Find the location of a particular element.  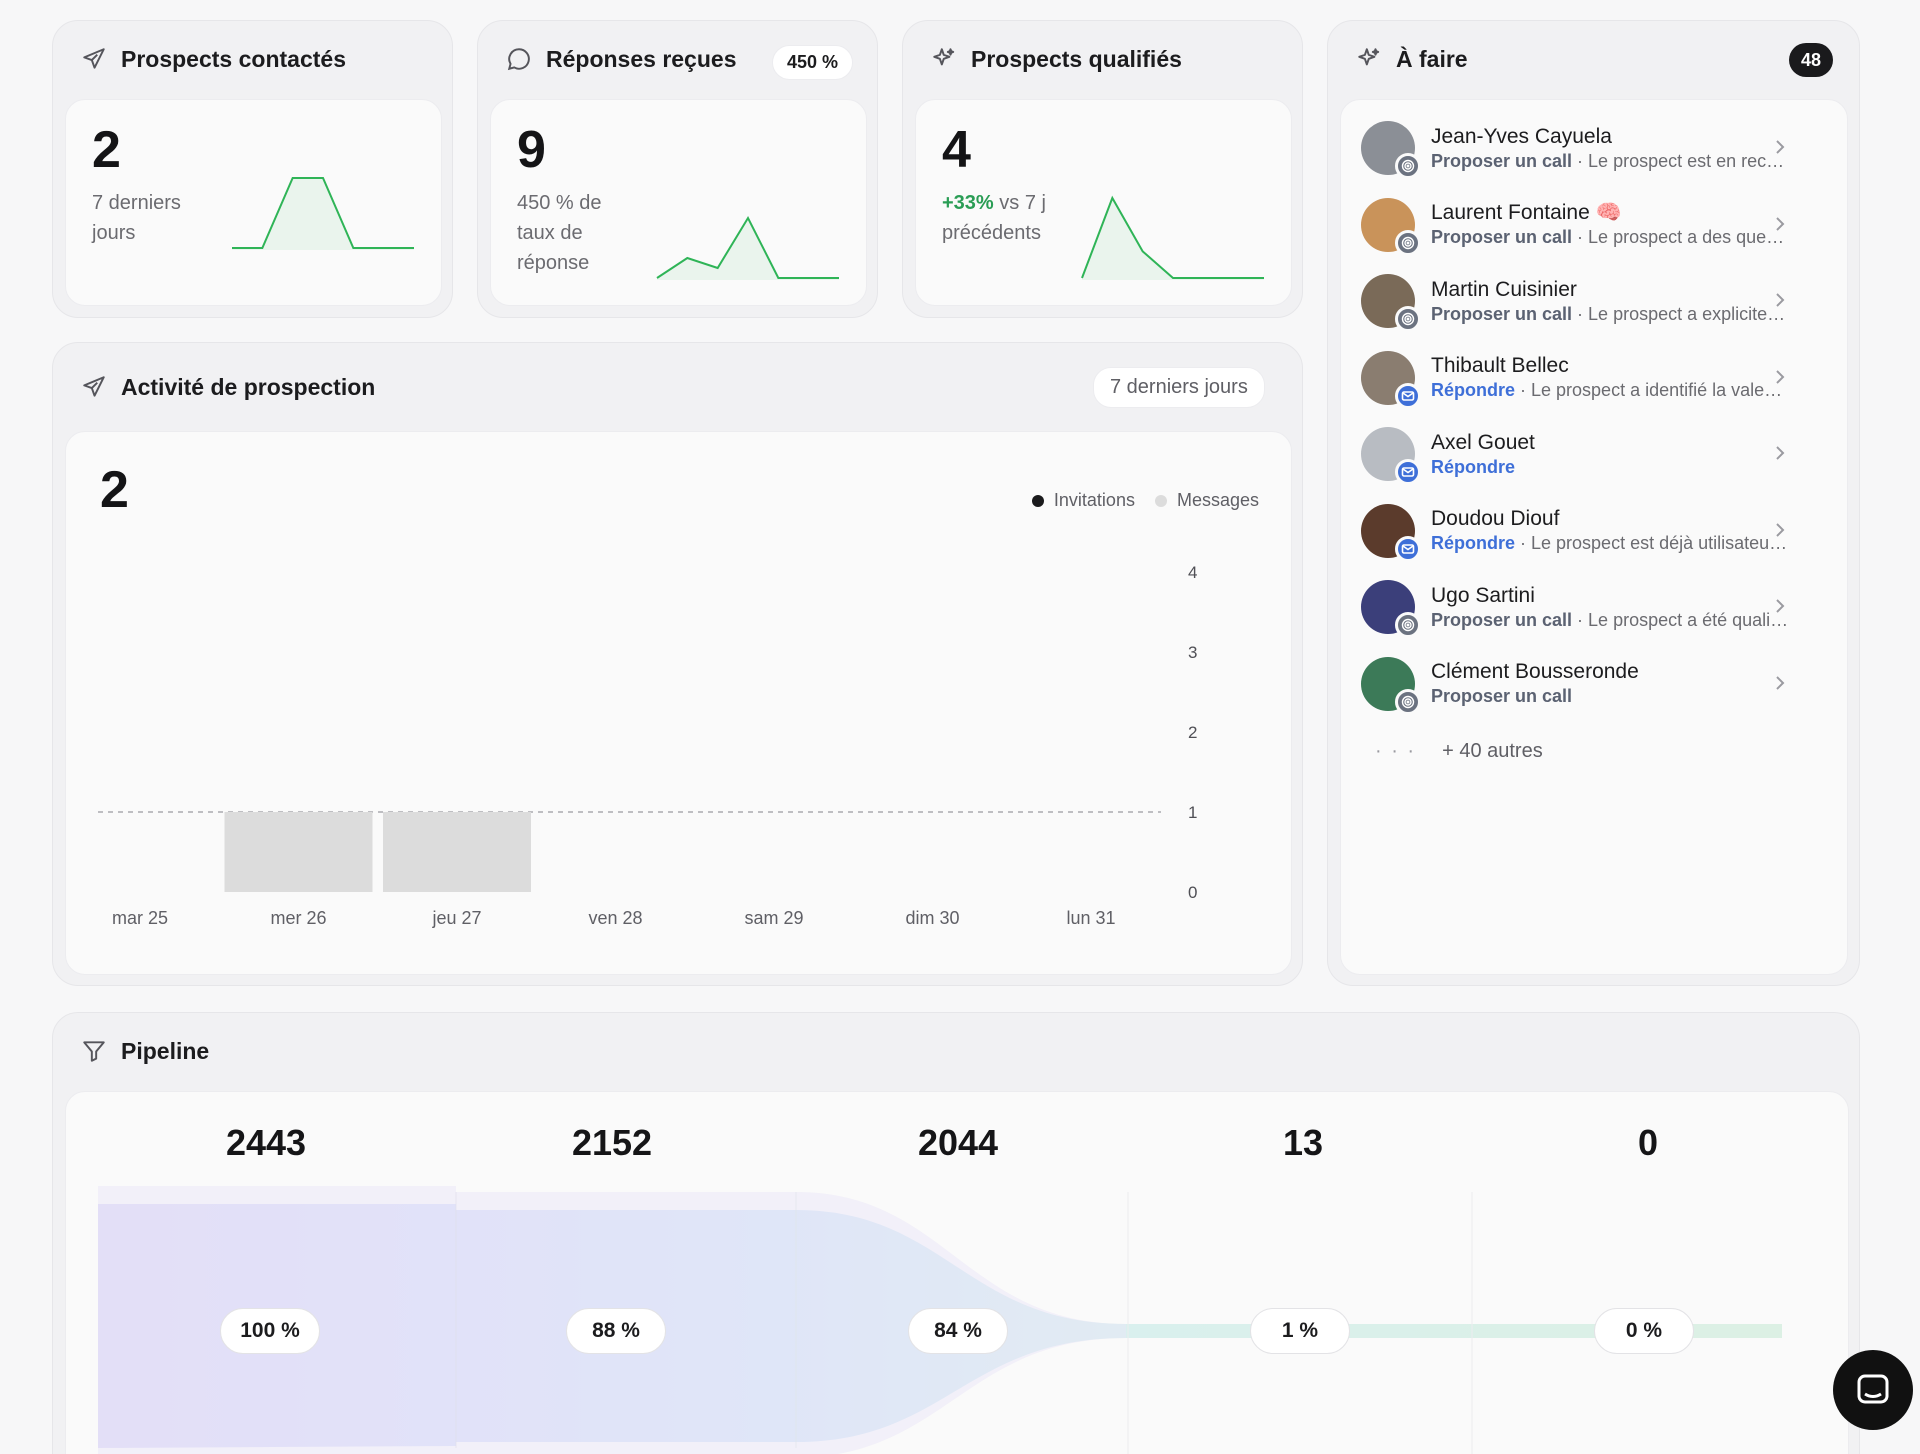

activity-title: Activité de prospection is located at coordinates (248, 386).